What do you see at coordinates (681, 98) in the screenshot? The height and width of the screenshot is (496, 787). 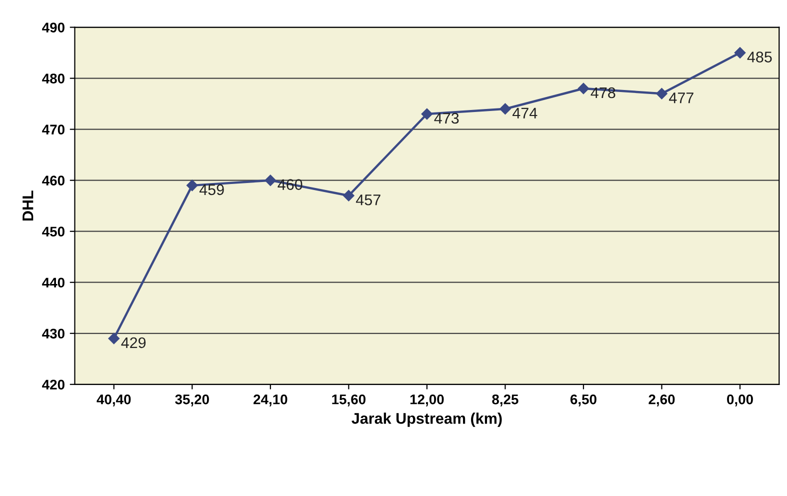 I see `data-label: 477` at bounding box center [681, 98].